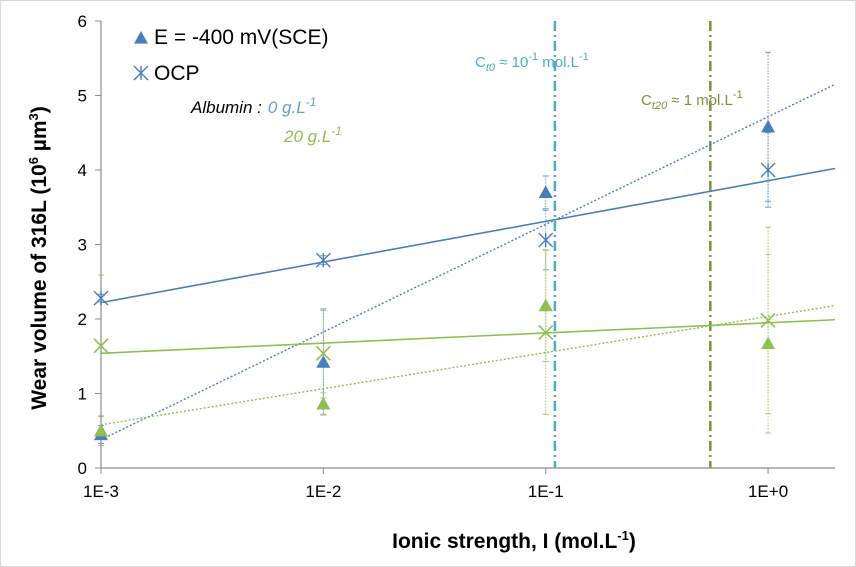 The width and height of the screenshot is (856, 567). Describe the element at coordinates (468, 336) in the screenshot. I see `trend-line` at that location.